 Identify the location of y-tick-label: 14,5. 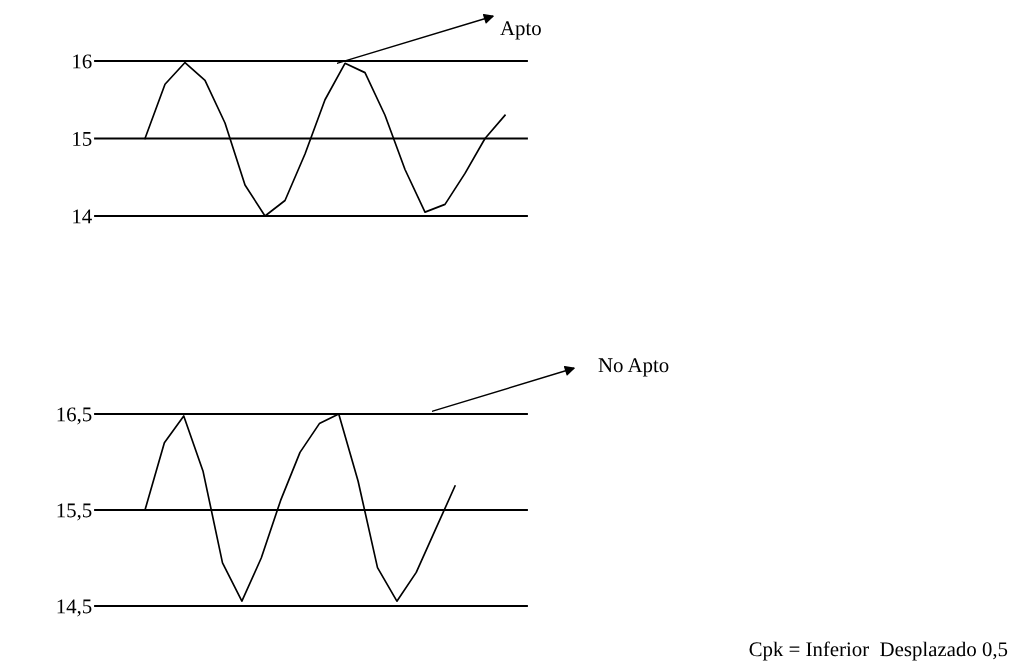
(74, 608).